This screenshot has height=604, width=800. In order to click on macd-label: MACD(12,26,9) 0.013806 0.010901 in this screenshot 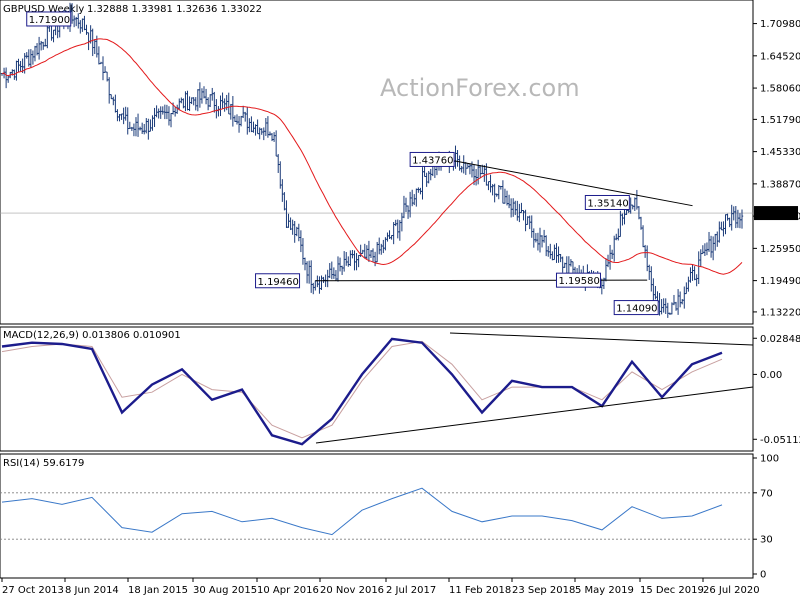, I will do `click(92, 335)`.